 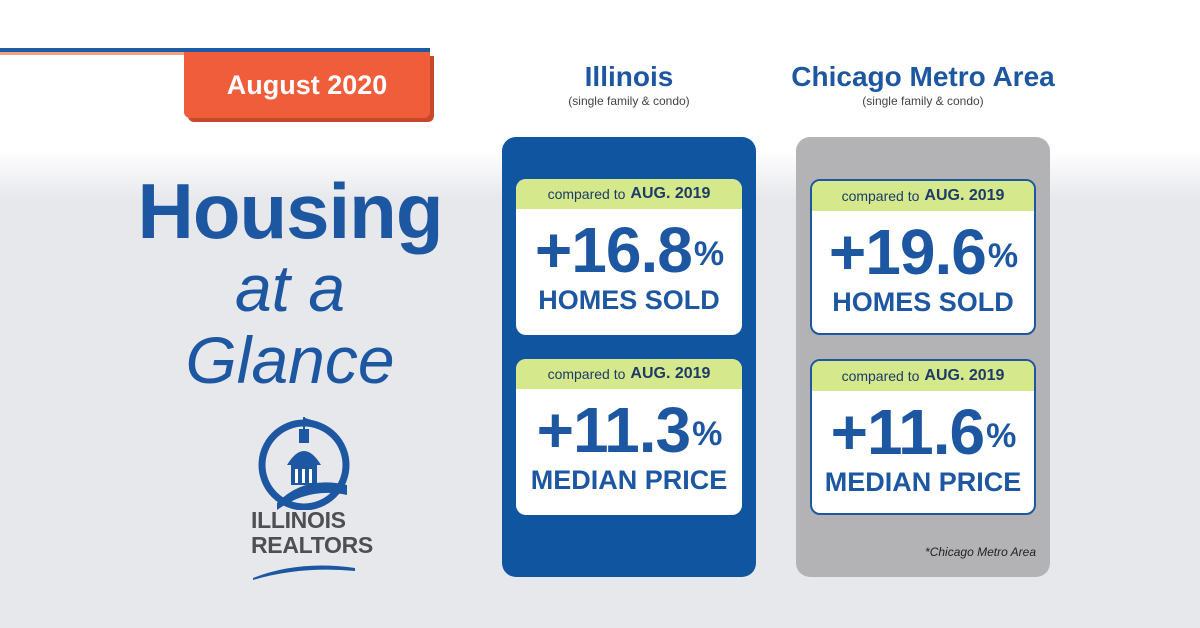 What do you see at coordinates (215, 50) in the screenshot?
I see `top-rule` at bounding box center [215, 50].